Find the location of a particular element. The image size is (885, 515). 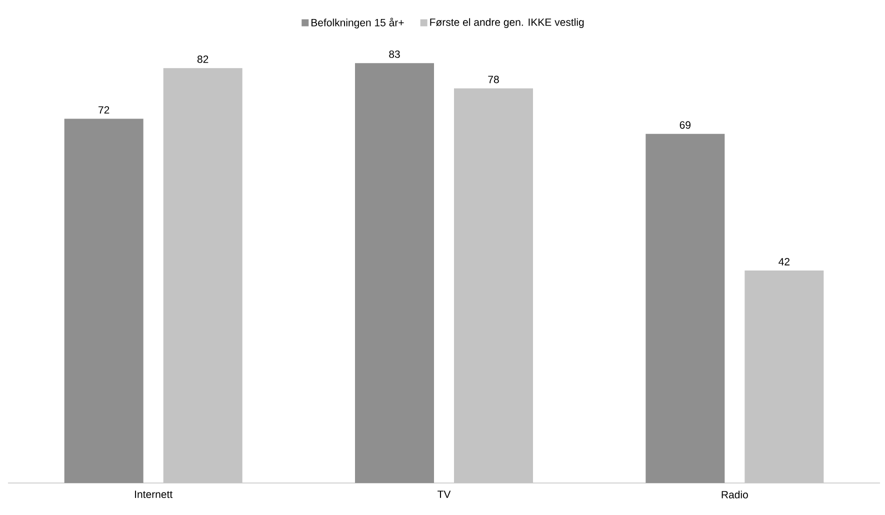

data-label: 78 is located at coordinates (493, 80).